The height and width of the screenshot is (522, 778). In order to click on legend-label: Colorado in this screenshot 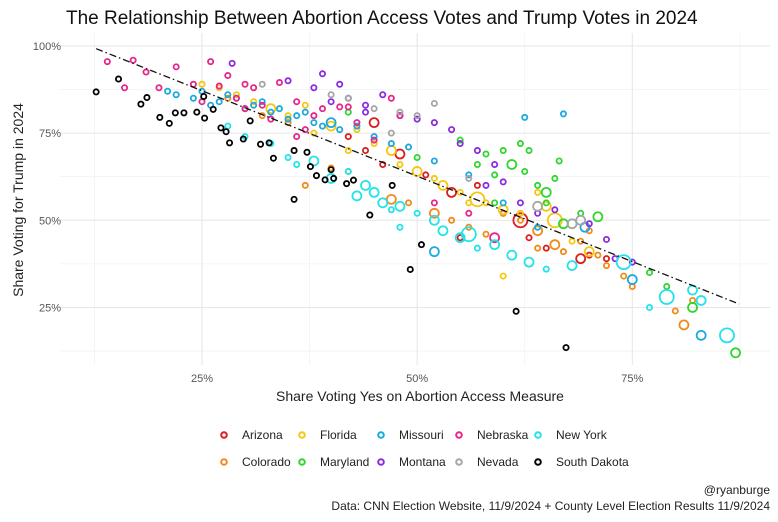, I will do `click(266, 462)`.